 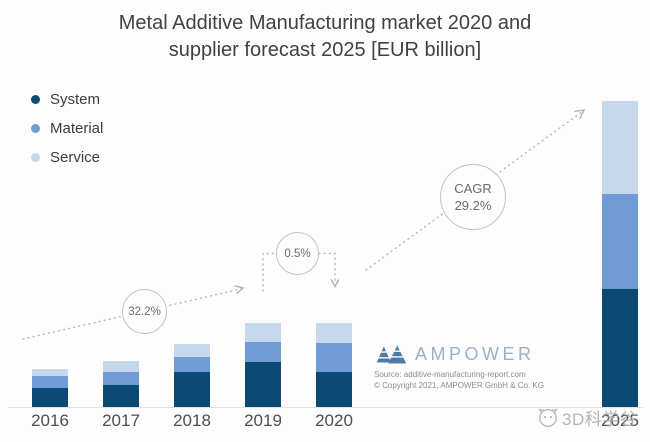 I want to click on x-label-2017: 2017, so click(x=121, y=420).